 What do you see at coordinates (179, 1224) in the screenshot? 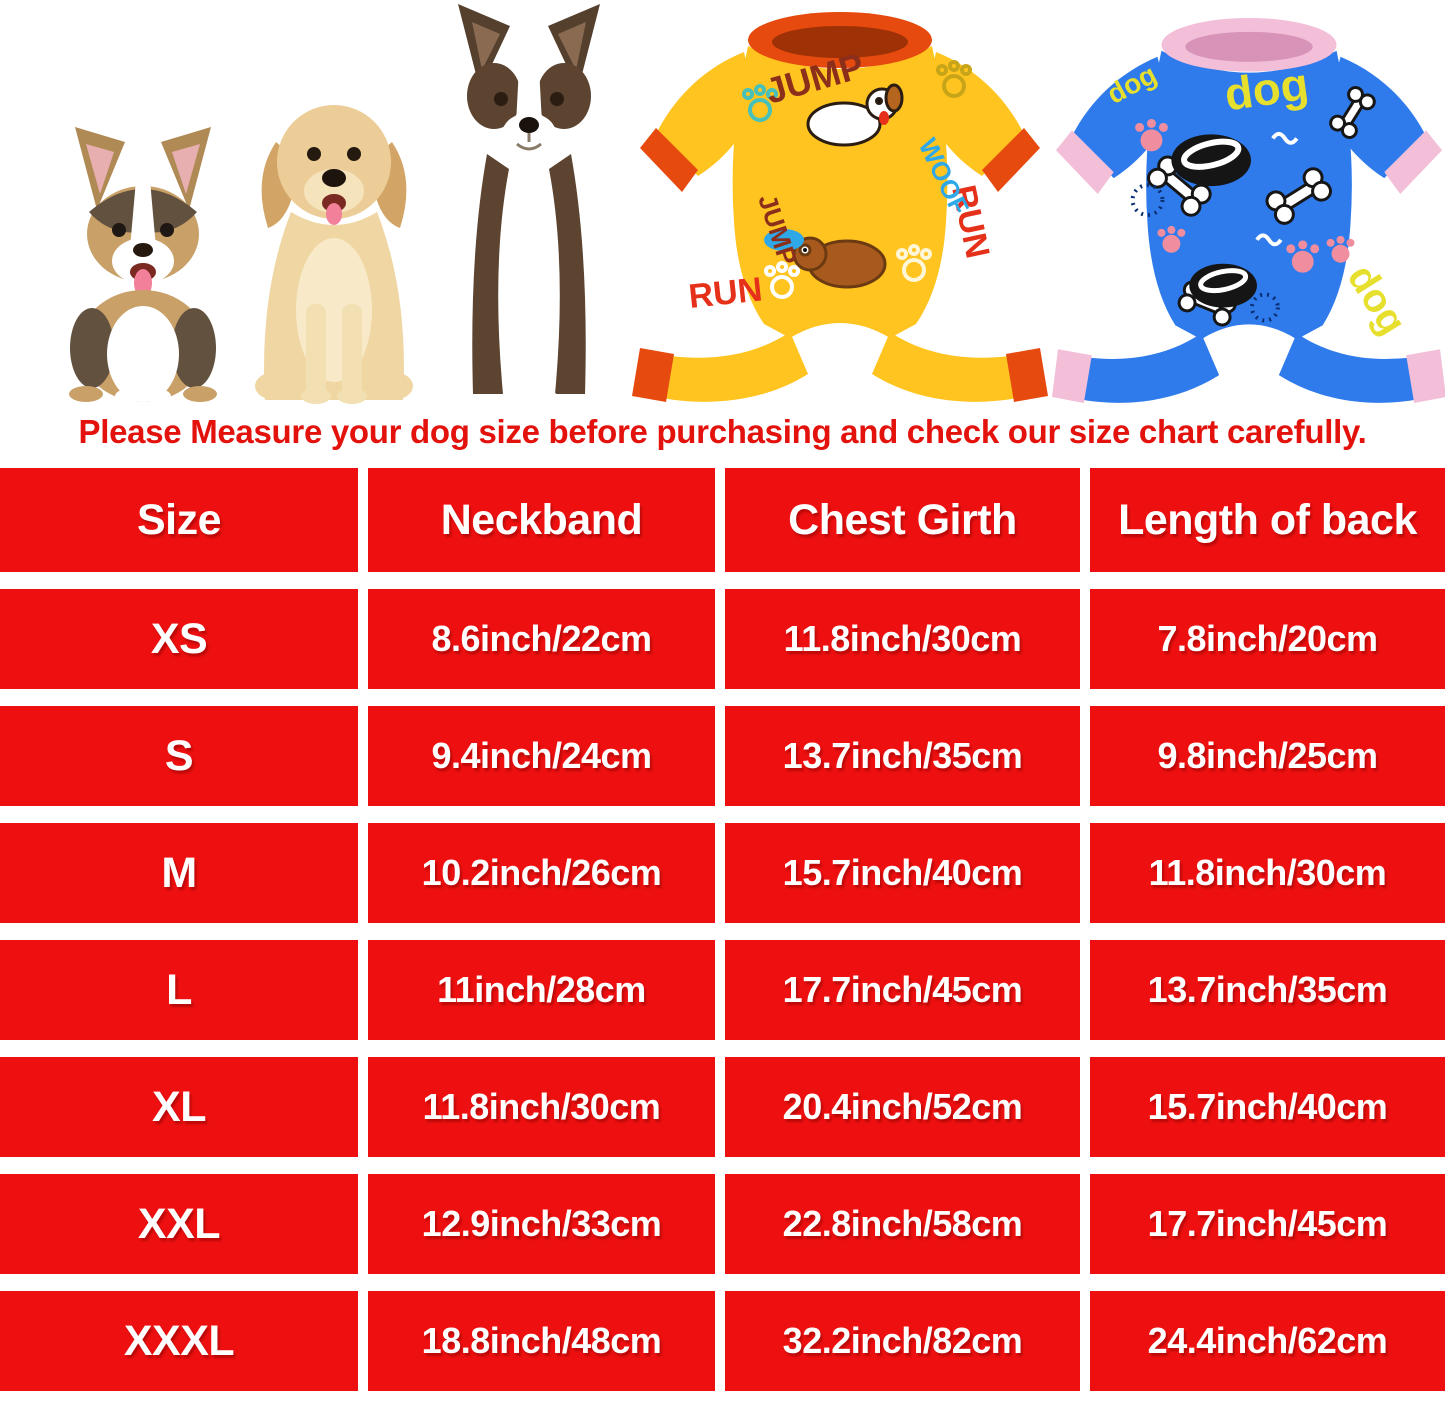
I see `cell-xxl-size: XXL` at bounding box center [179, 1224].